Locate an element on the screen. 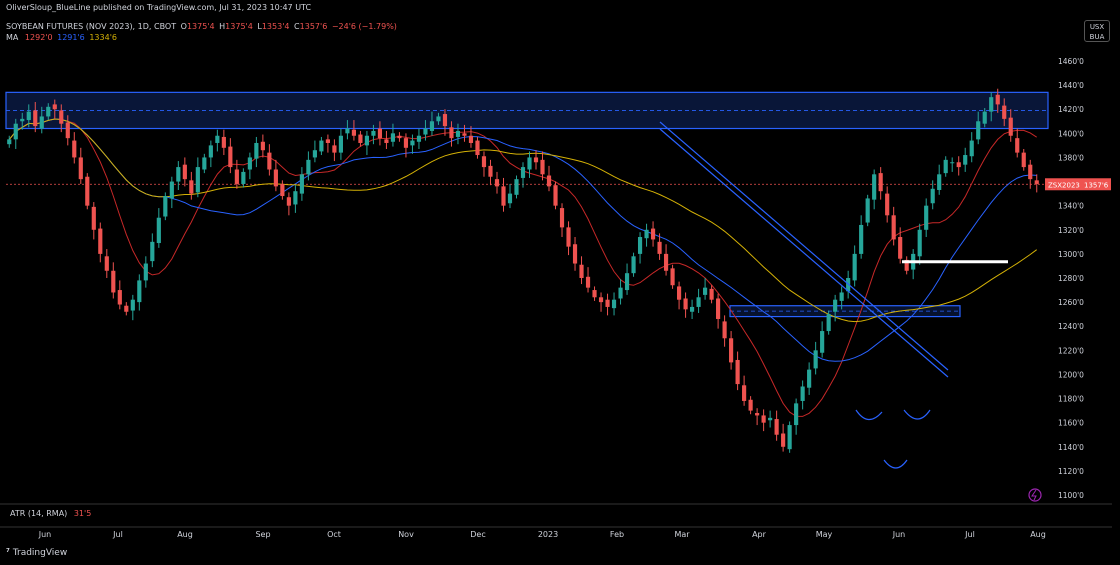 The image size is (1120, 565). trendline-upper is located at coordinates (804, 246).